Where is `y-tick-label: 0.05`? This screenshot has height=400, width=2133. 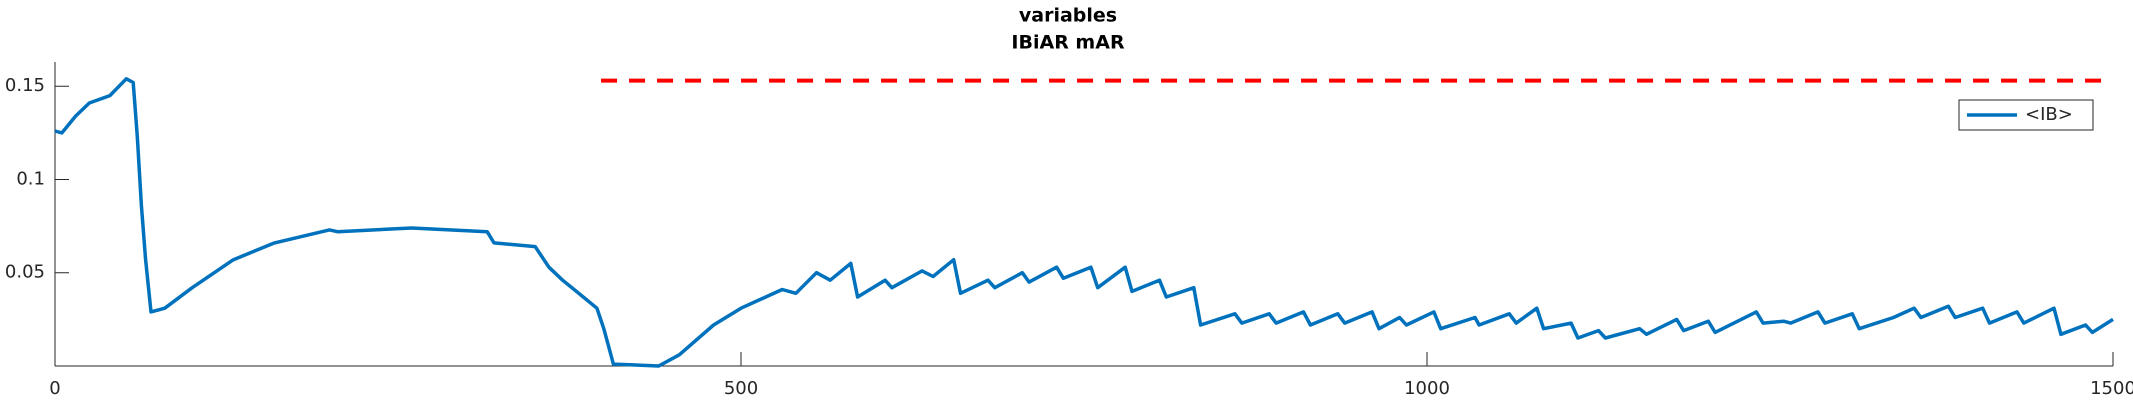
y-tick-label: 0.05 is located at coordinates (25, 272).